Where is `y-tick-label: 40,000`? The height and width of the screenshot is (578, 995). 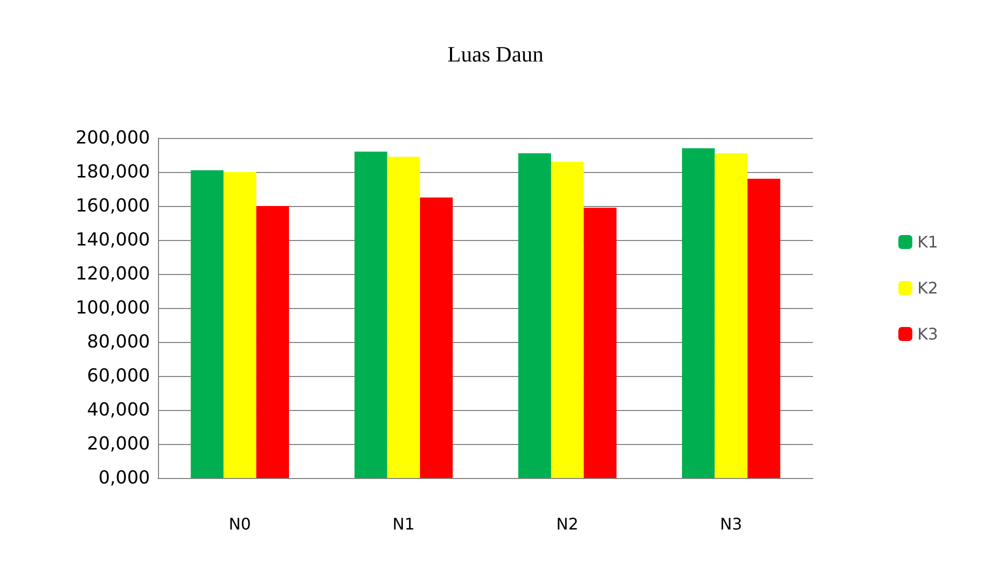
y-tick-label: 40,000 is located at coordinates (118, 410).